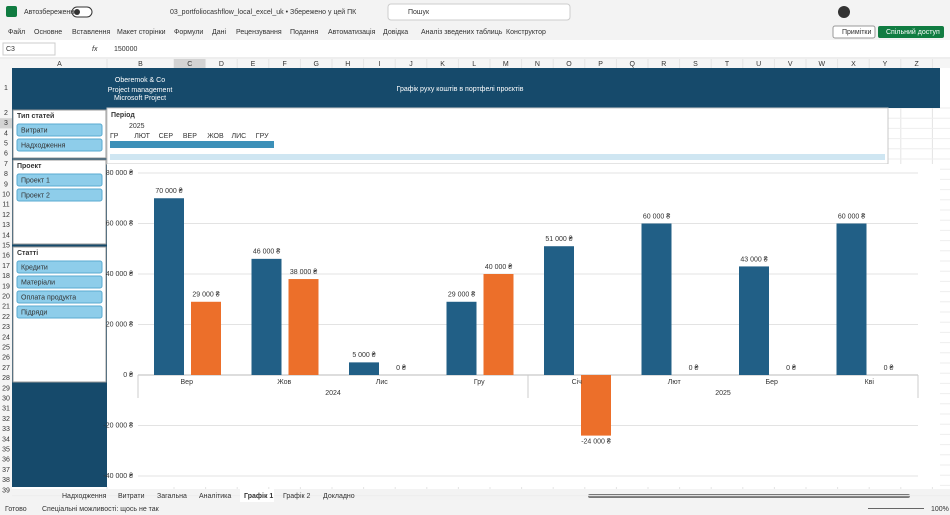 The image size is (950, 515). What do you see at coordinates (168, 191) in the screenshot?
I see `data-label: 70 000 ₴` at bounding box center [168, 191].